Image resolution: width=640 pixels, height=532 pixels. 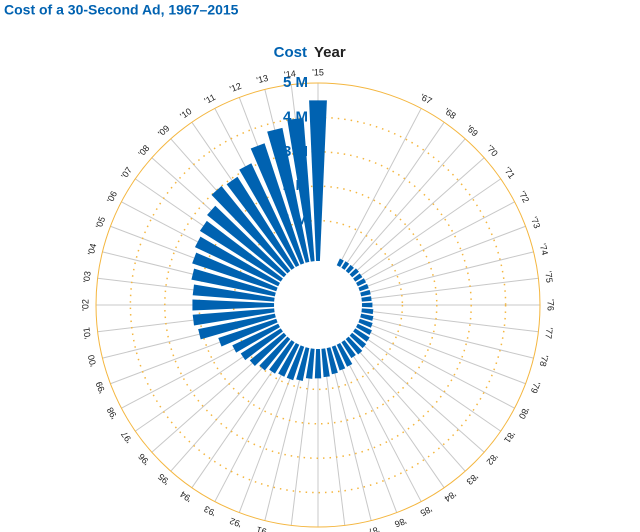 What do you see at coordinates (92, 361) in the screenshot?
I see `category-label: '00` at bounding box center [92, 361].